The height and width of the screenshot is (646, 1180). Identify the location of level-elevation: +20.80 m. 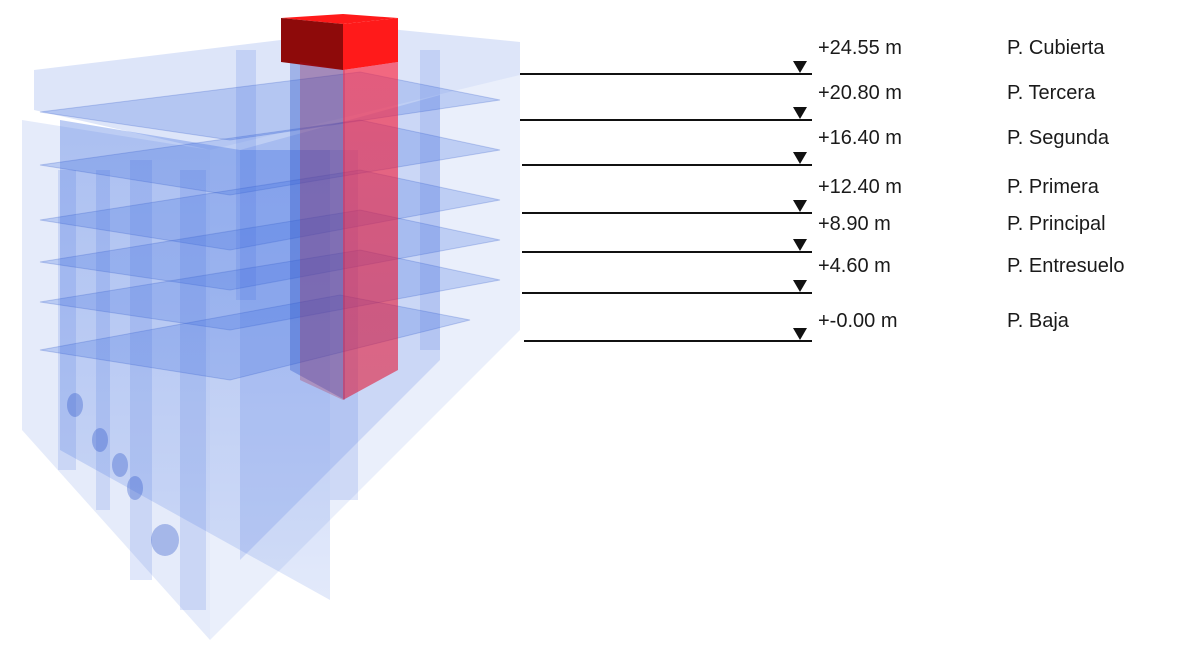
(860, 93).